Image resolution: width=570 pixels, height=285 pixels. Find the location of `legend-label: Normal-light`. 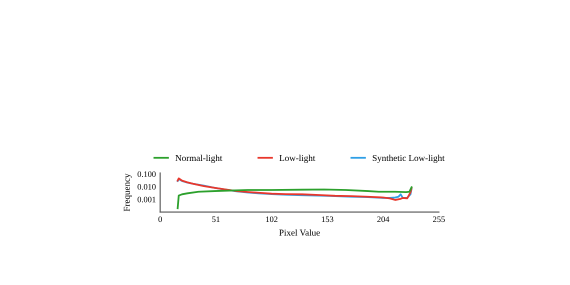

legend-label: Normal-light is located at coordinates (198, 158).